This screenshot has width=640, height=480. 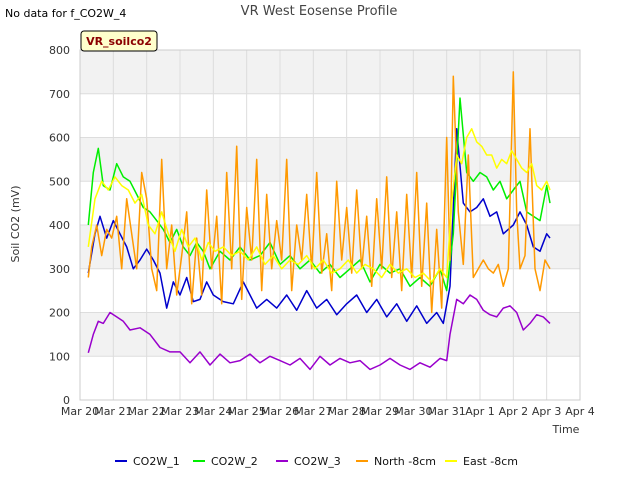 I want to click on badge-label: VR_soilco2, so click(x=119, y=41).